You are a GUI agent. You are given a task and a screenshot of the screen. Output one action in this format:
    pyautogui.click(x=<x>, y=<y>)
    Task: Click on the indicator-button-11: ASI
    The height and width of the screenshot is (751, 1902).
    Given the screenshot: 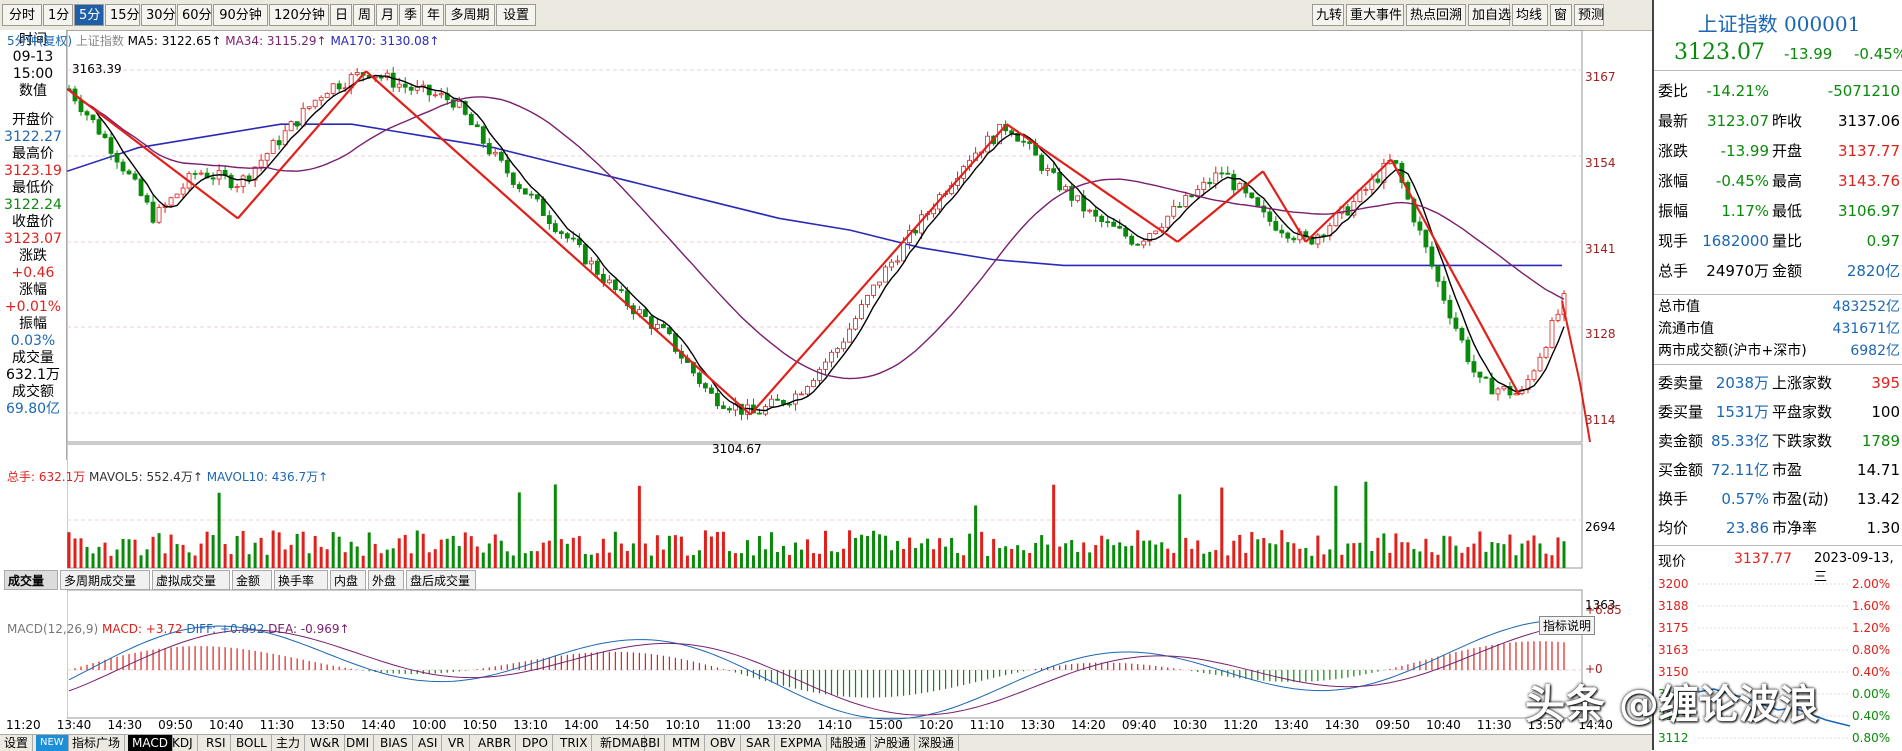 What is the action you would take?
    pyautogui.click(x=428, y=743)
    